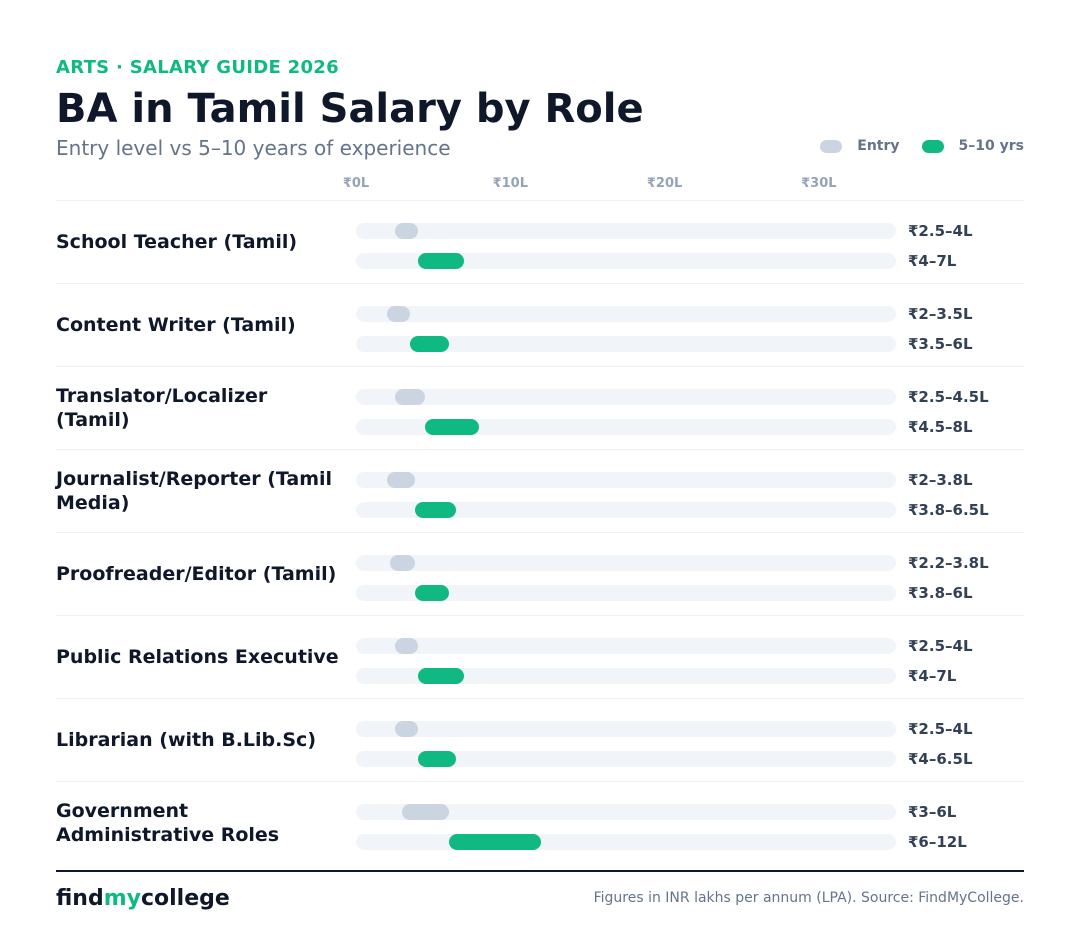  I want to click on experienced-range-label: ₹3.8–6L, so click(940, 593).